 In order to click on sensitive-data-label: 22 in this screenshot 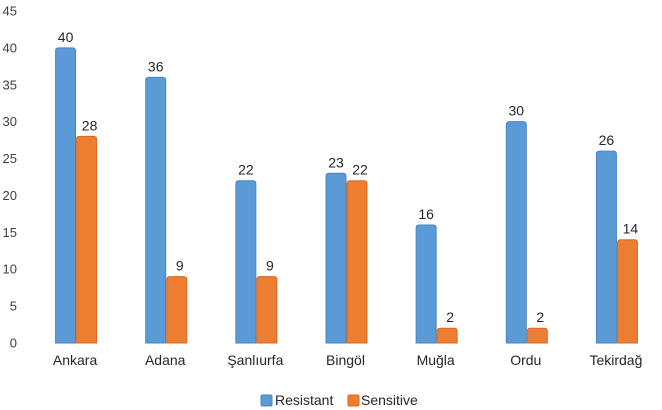, I will do `click(360, 170)`.